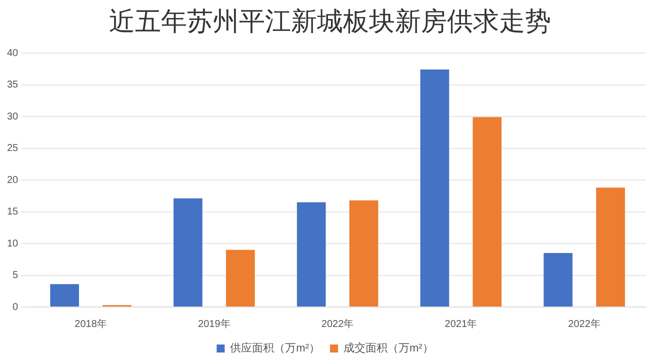 This screenshot has width=660, height=364. What do you see at coordinates (90, 324) in the screenshot?
I see `x-tick-label: 2018年` at bounding box center [90, 324].